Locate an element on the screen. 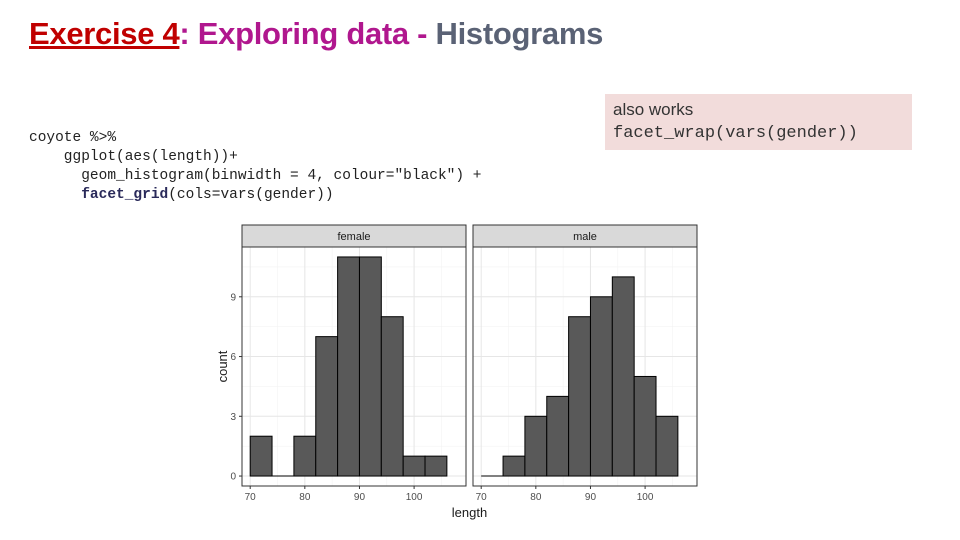 The image size is (960, 540). title-exercise: Exercise 4 is located at coordinates (104, 33).